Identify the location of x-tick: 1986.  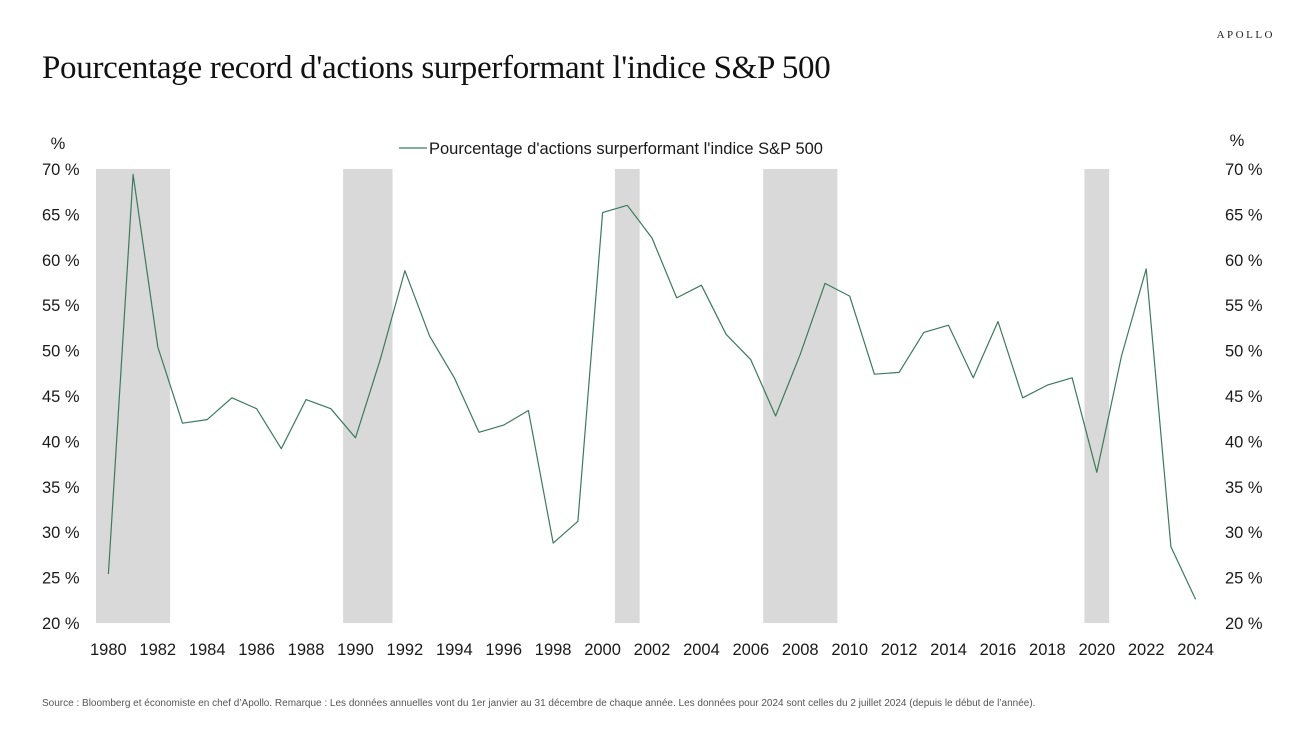
(256, 650).